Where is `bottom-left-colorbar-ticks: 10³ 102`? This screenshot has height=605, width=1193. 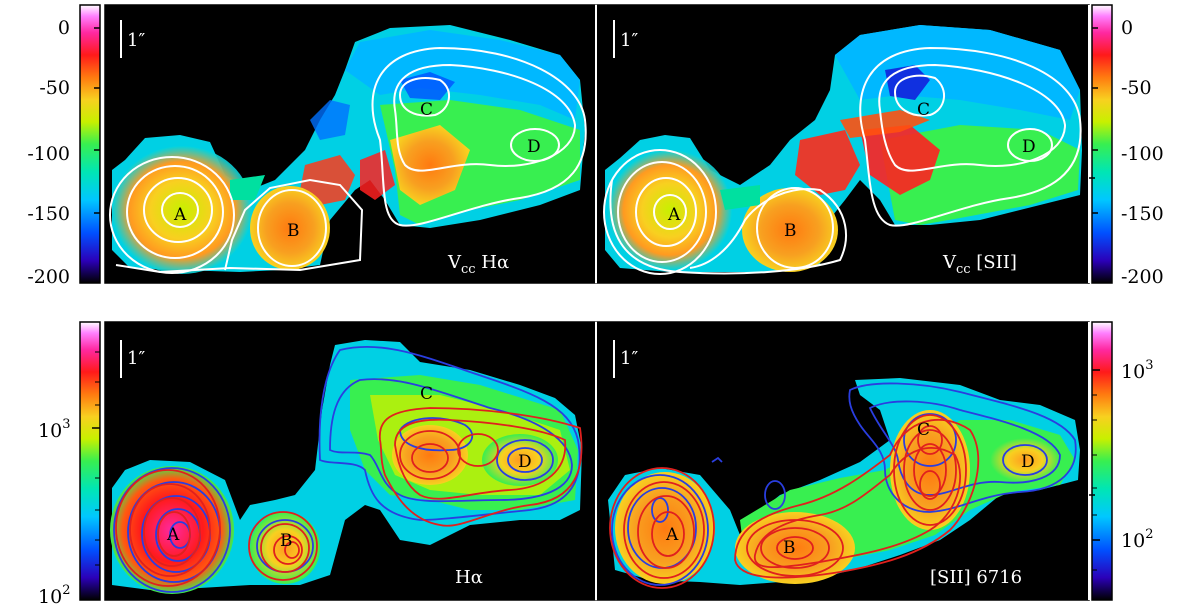
bottom-left-colorbar-ticks: 10³ 102 is located at coordinates (69, 478).